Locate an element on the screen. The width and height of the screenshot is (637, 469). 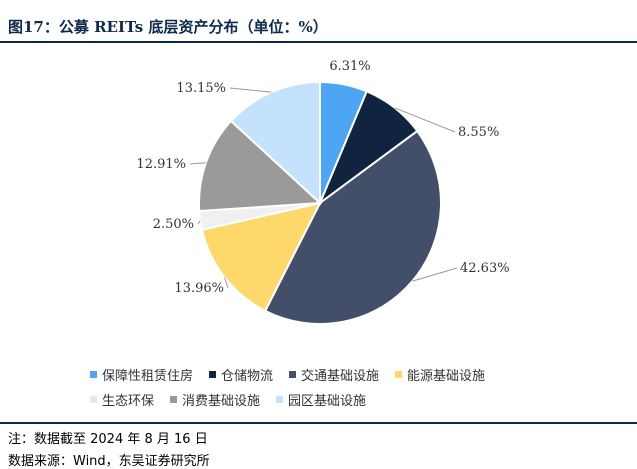
data-label-7: 13.15% is located at coordinates (201, 88).